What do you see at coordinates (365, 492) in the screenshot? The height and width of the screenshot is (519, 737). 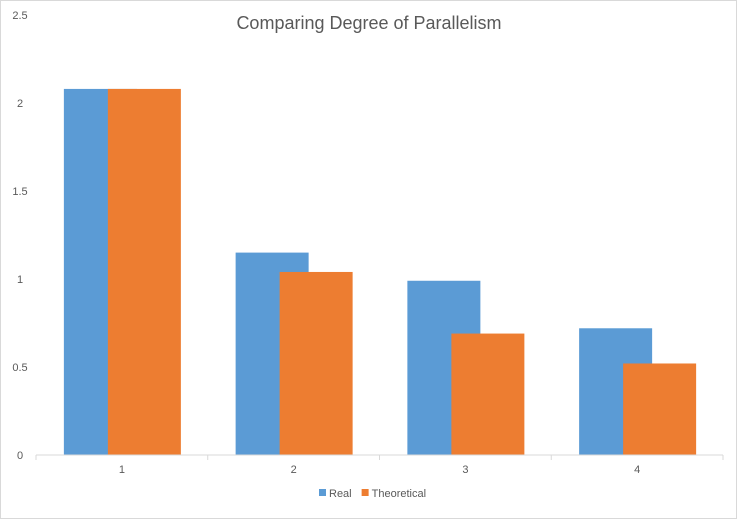 I see `legend-swatch-theoretical` at bounding box center [365, 492].